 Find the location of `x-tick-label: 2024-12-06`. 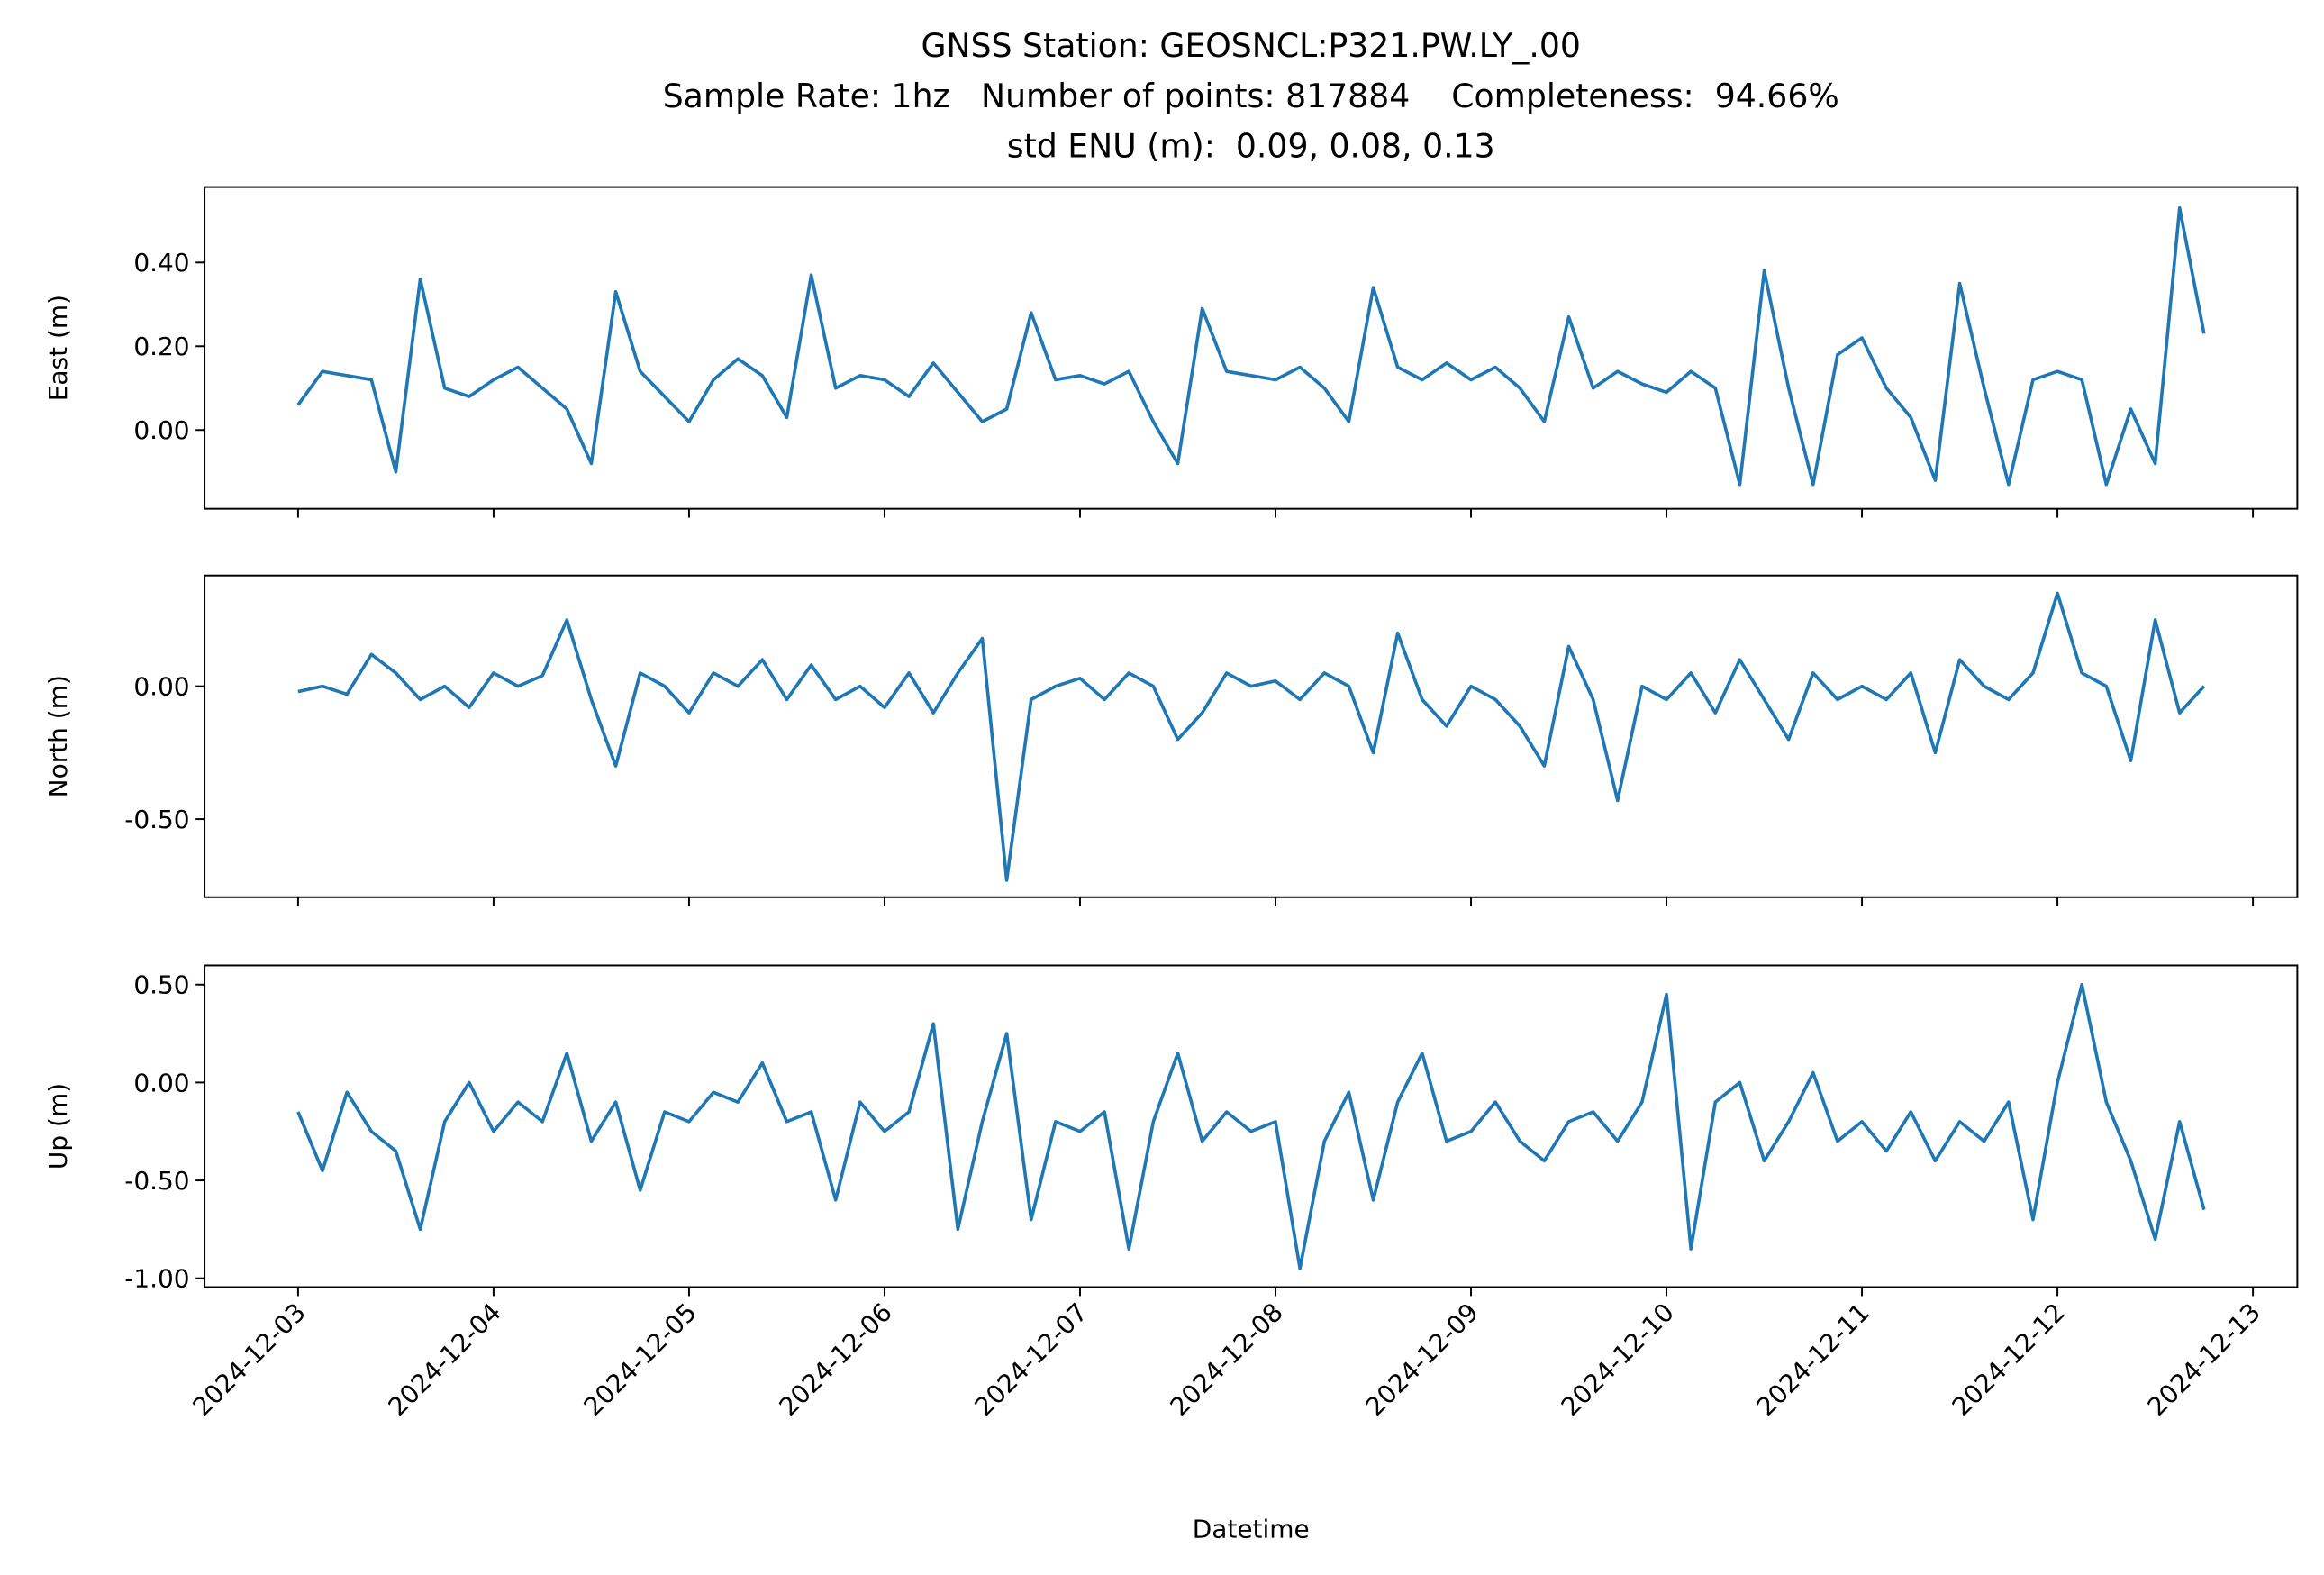

x-tick-label: 2024-12-06 is located at coordinates (836, 1359).